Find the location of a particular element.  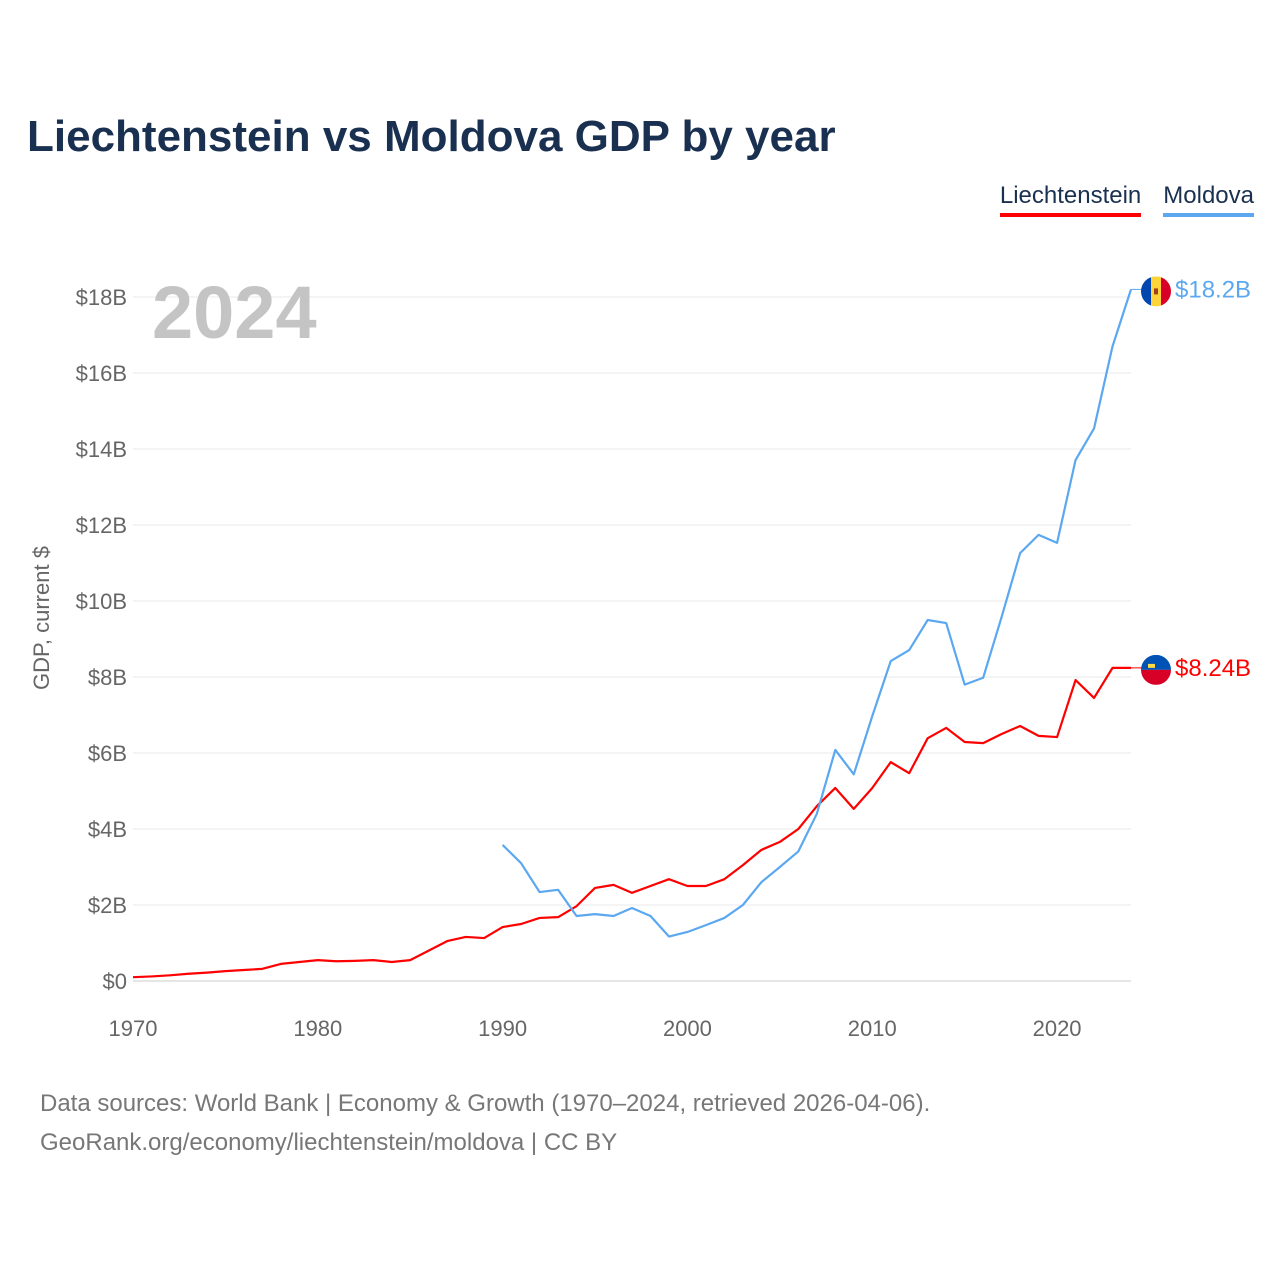

legend-item-liechtenstein: Liechtenstein is located at coordinates (1070, 199).